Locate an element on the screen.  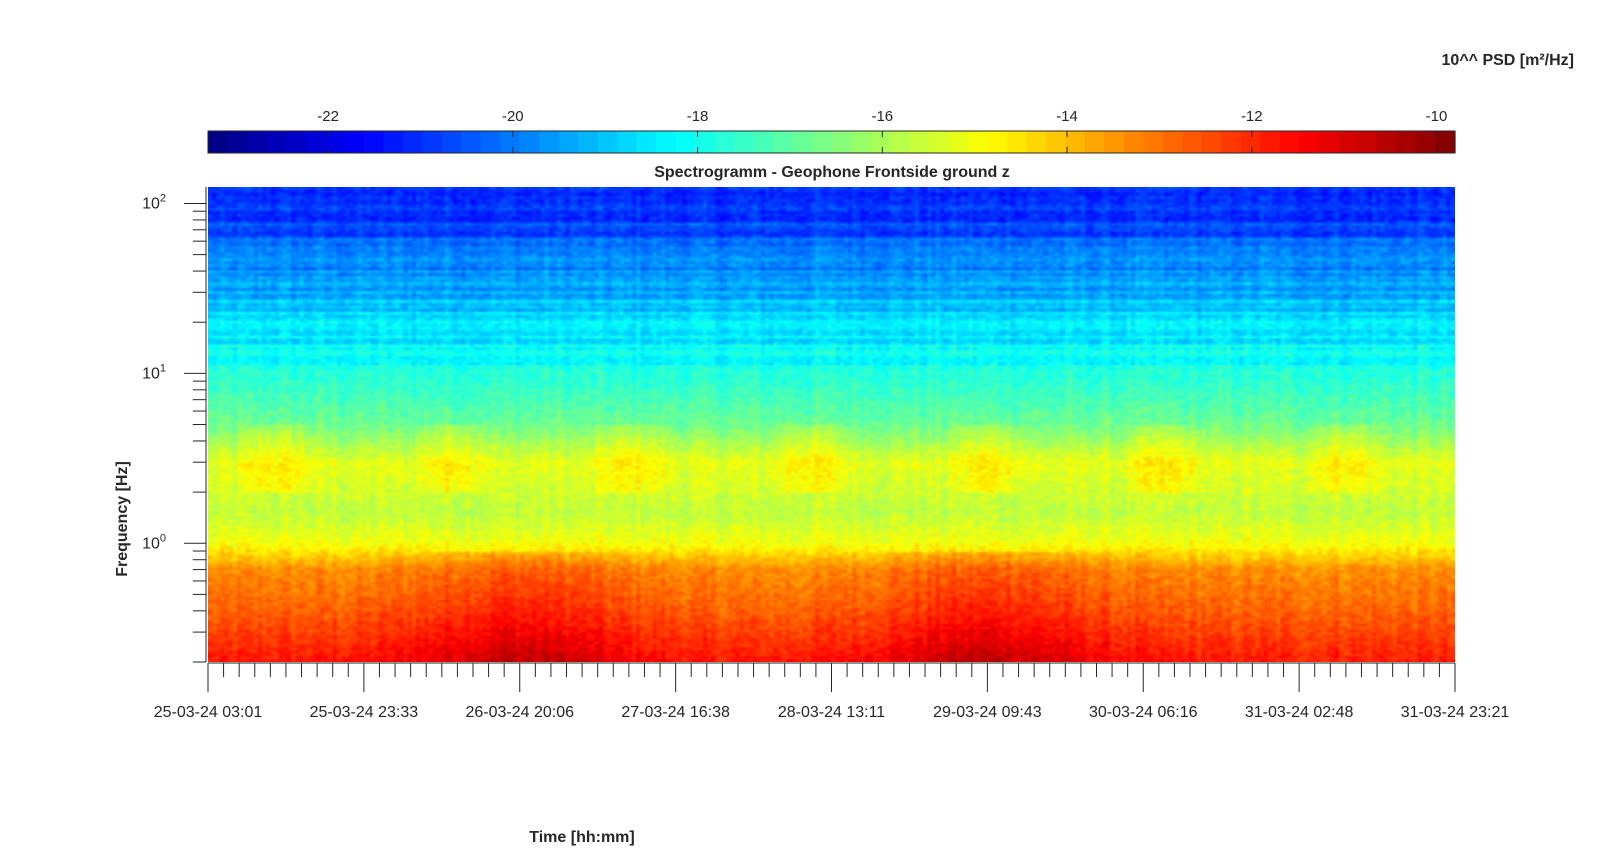
x-tick-label: 25-03-24 23:33 is located at coordinates (364, 712).